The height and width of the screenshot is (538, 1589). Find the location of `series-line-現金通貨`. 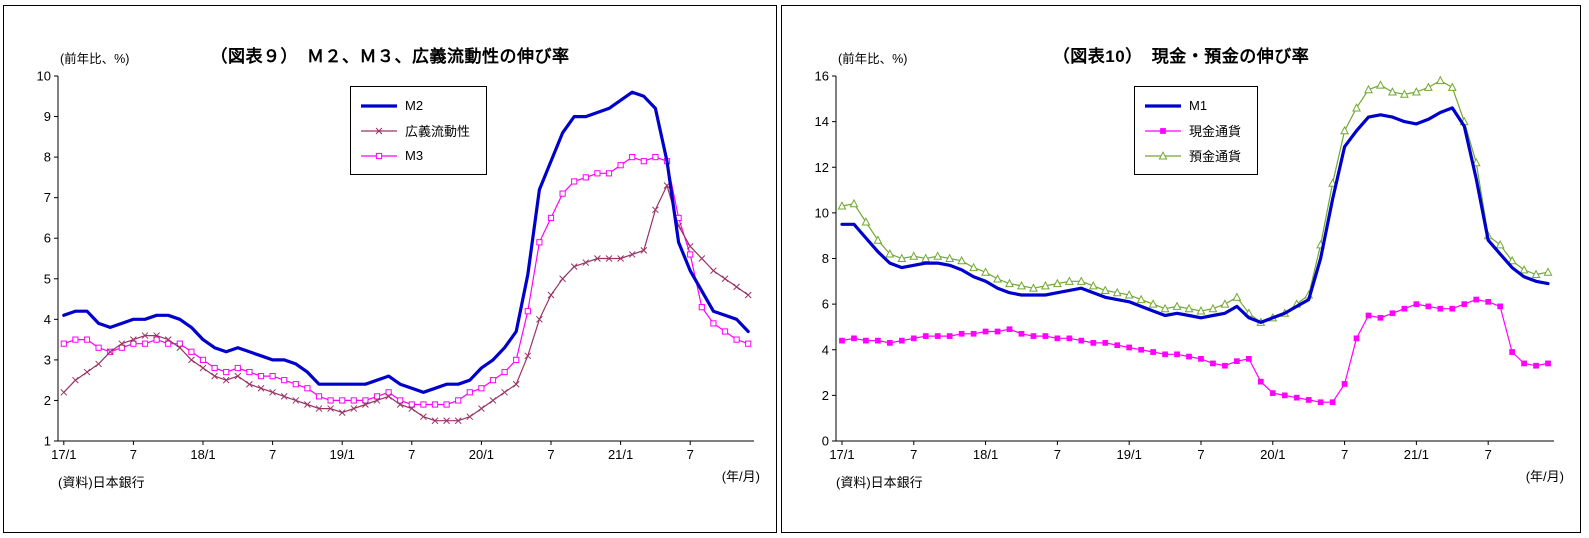

series-line-現金通貨 is located at coordinates (1195, 351).